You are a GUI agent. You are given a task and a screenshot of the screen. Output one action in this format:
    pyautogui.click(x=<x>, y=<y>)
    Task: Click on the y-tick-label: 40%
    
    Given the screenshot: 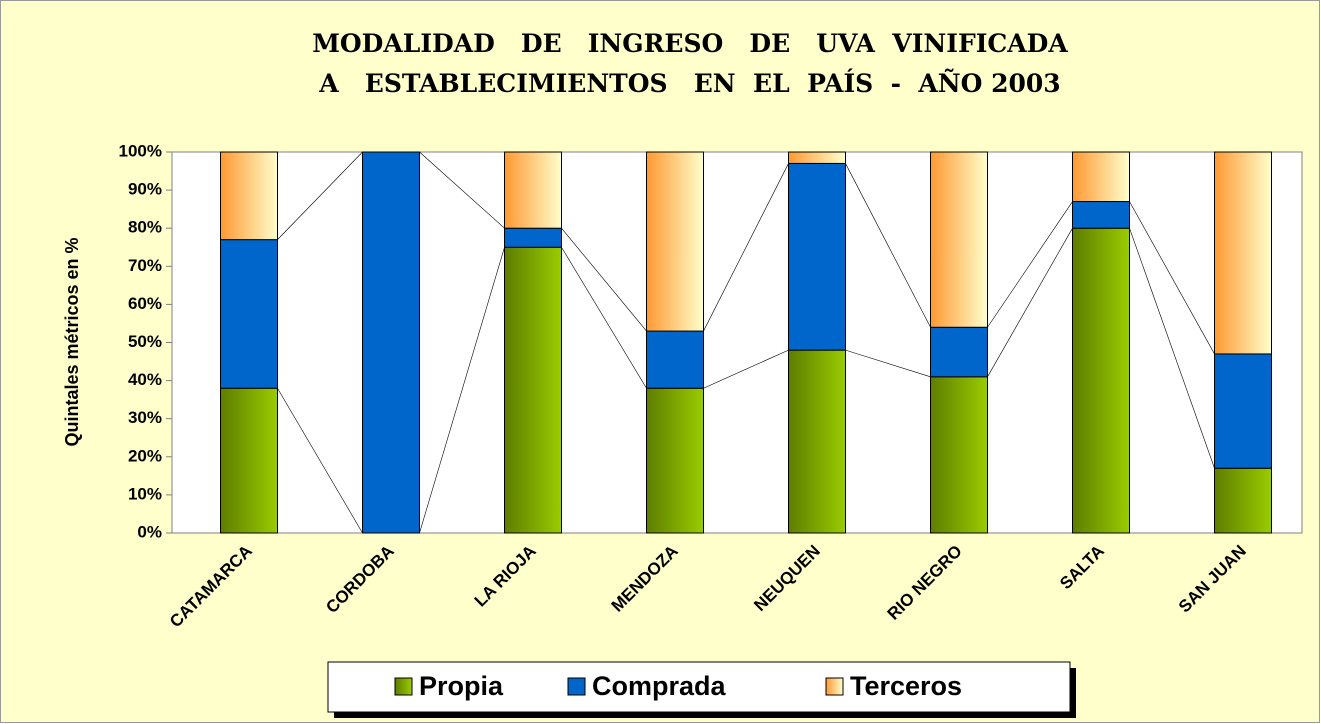 What is the action you would take?
    pyautogui.click(x=145, y=379)
    